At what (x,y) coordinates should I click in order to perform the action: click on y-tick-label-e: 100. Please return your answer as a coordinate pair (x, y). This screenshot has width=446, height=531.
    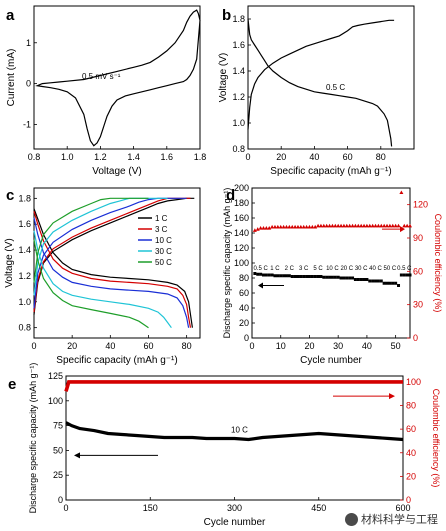
    Looking at the image, I should click on (55, 401).